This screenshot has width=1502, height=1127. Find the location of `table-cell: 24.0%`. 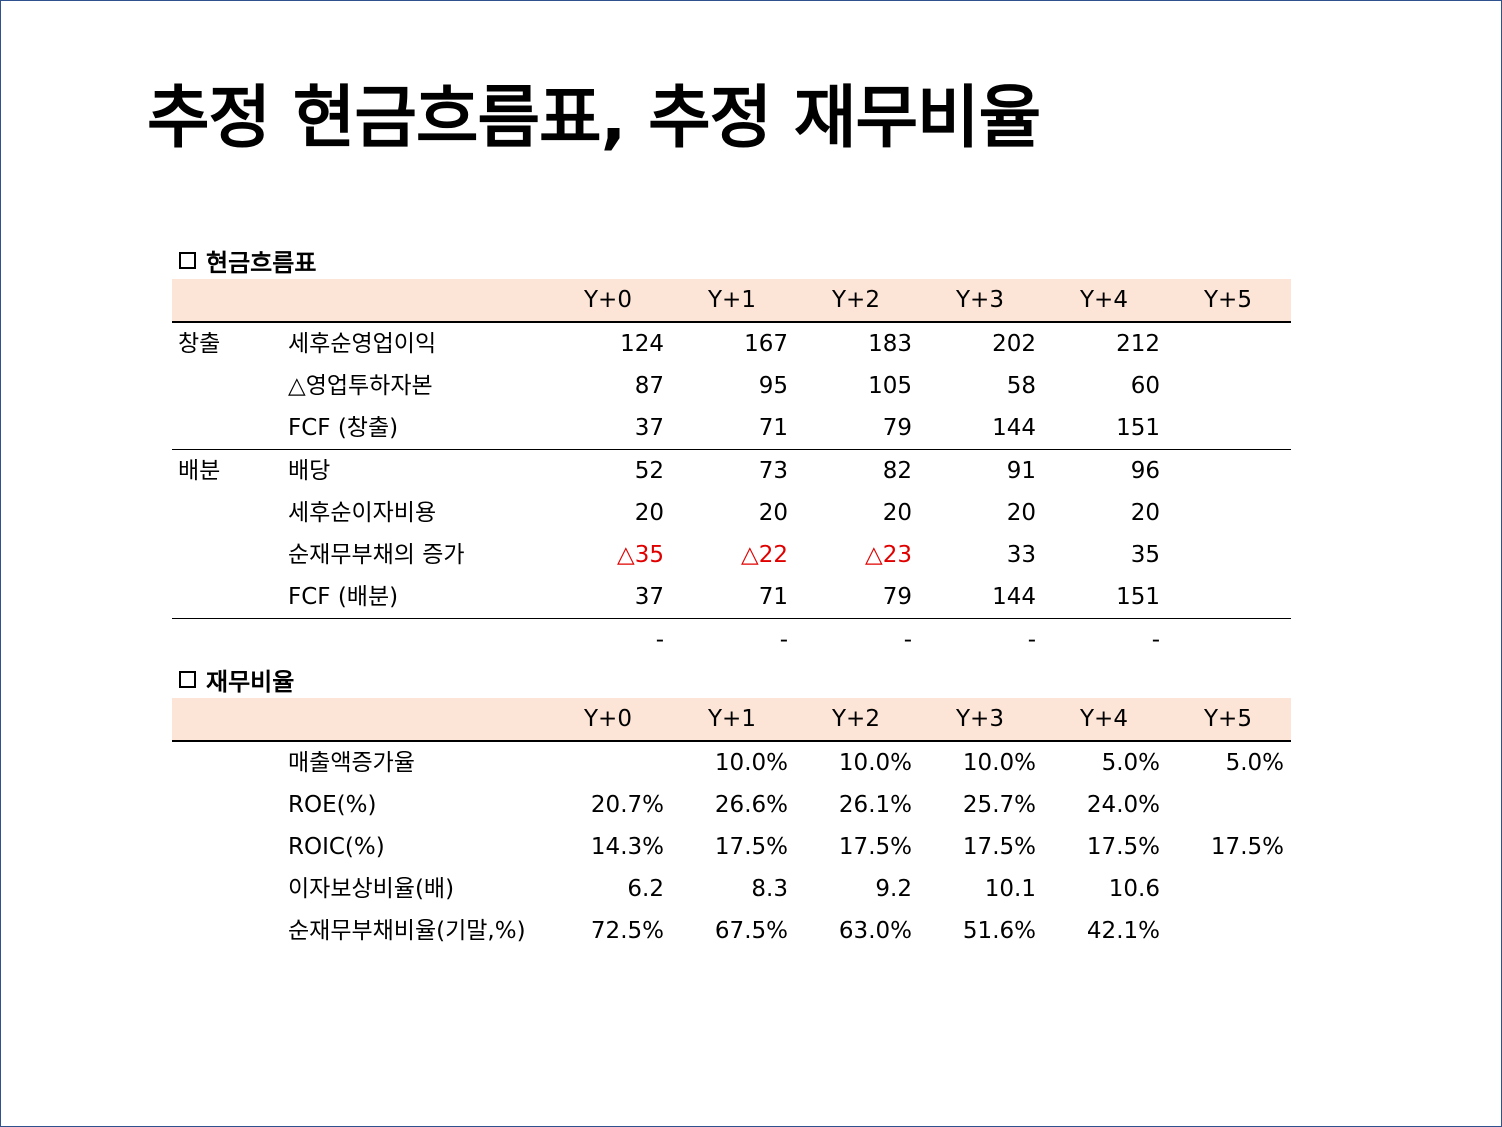

table-cell: 24.0% is located at coordinates (1123, 805).